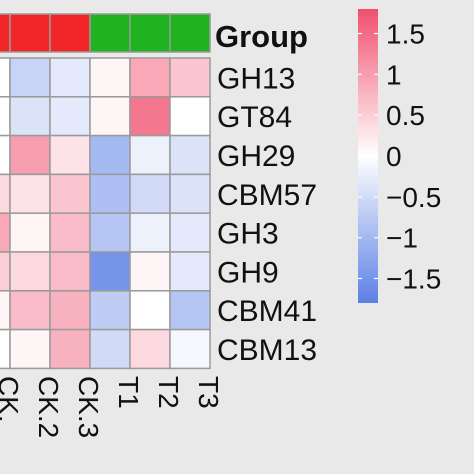  I want to click on heatmap-cell-GT84-T1, so click(110, 116).